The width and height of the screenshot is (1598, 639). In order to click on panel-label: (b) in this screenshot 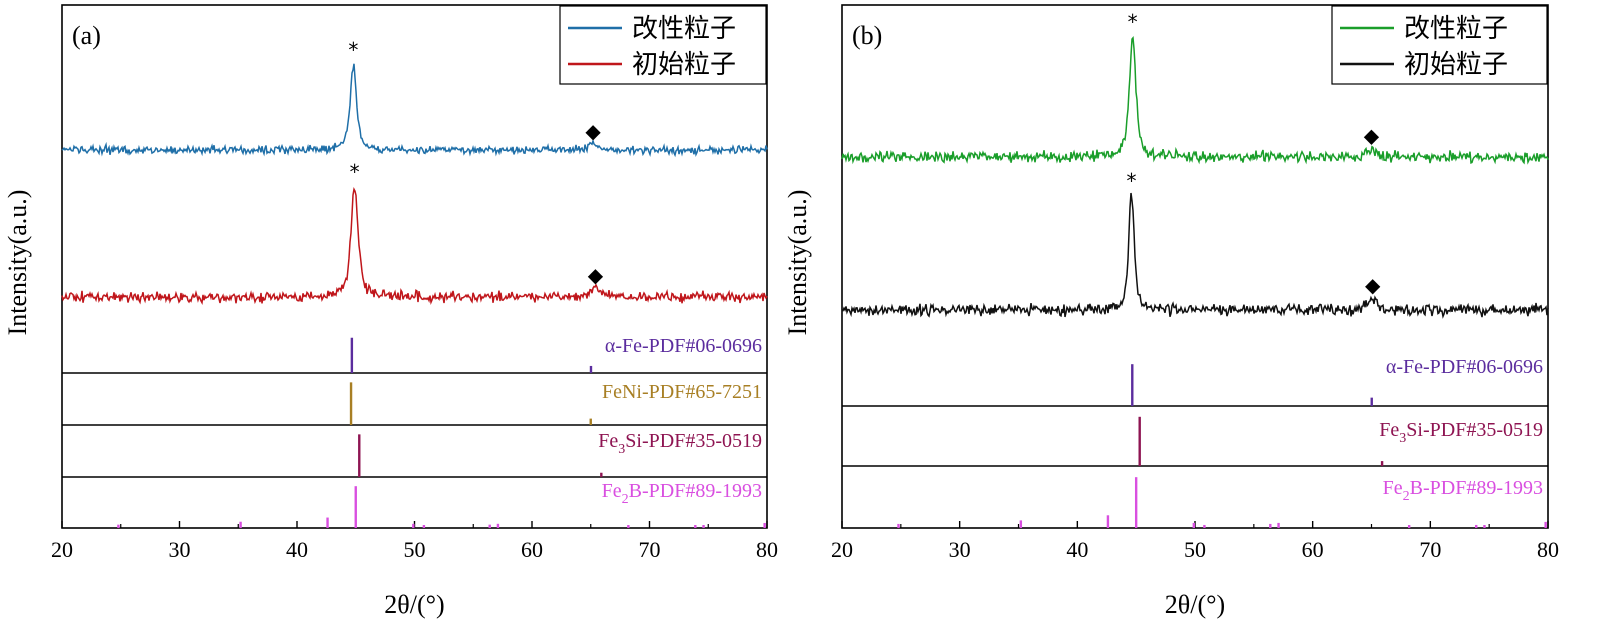, I will do `click(867, 35)`.